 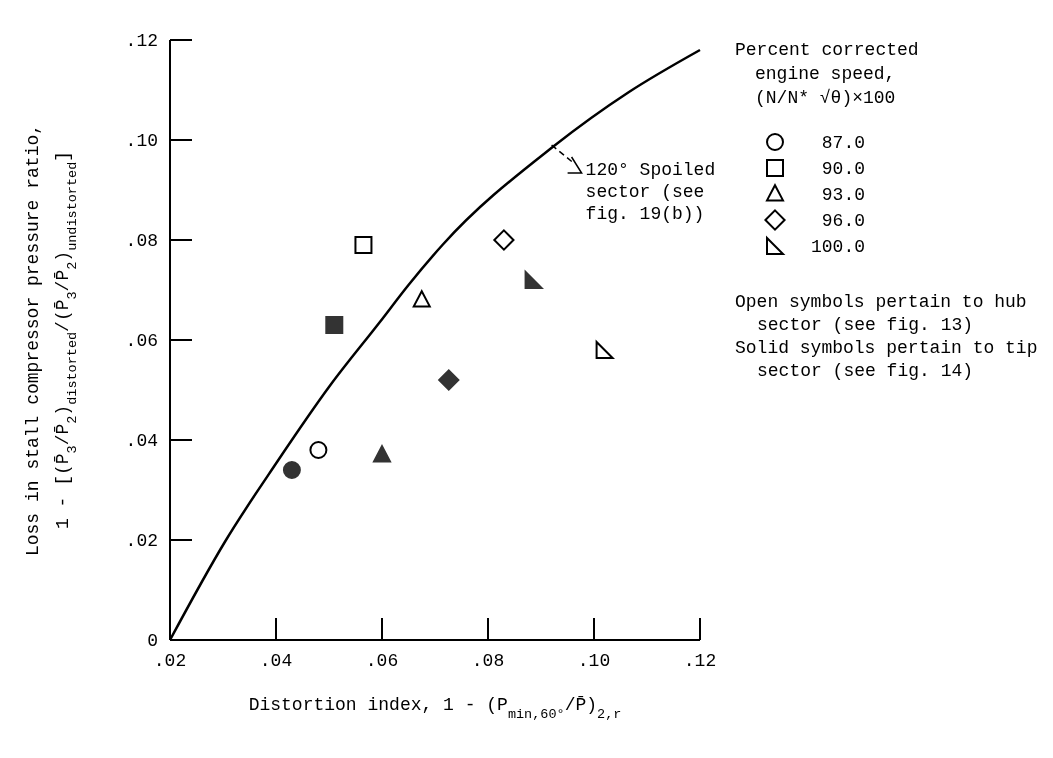 What do you see at coordinates (843, 221) in the screenshot?
I see `legend-label: 96.0` at bounding box center [843, 221].